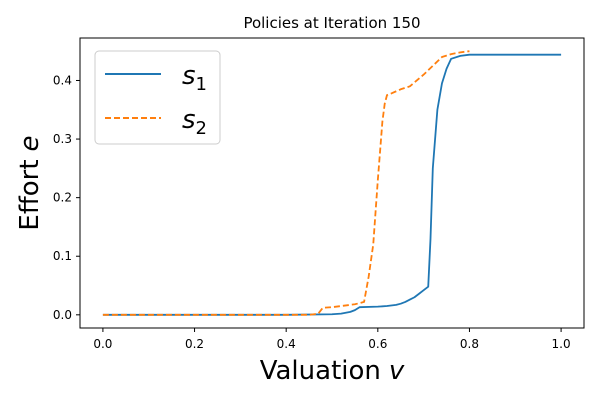  What do you see at coordinates (62, 139) in the screenshot?
I see `y-tick-label: 0.3` at bounding box center [62, 139].